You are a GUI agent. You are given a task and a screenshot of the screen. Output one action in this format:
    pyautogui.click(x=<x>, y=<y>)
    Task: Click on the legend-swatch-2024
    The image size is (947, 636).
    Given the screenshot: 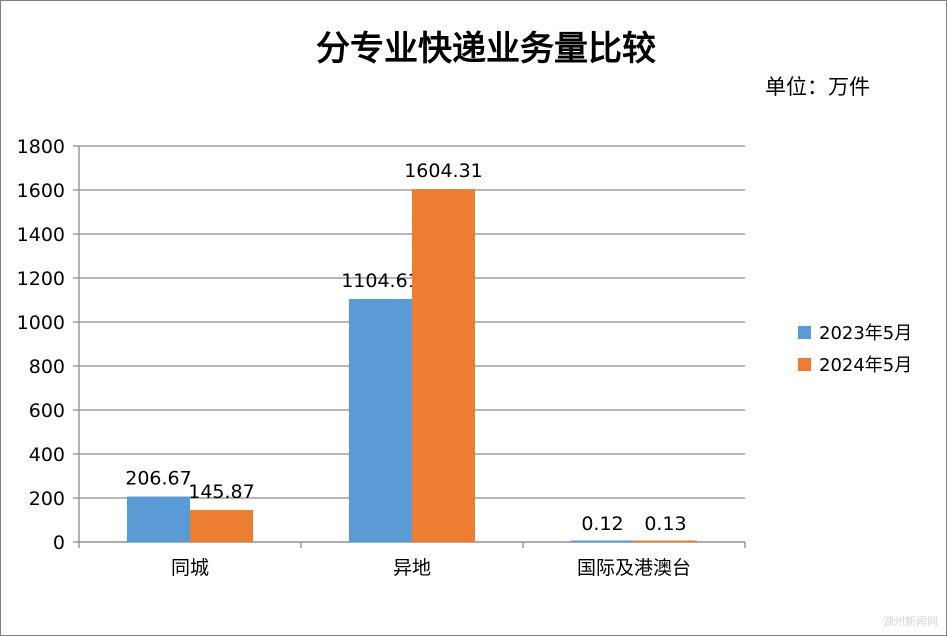 What is the action you would take?
    pyautogui.click(x=804, y=364)
    